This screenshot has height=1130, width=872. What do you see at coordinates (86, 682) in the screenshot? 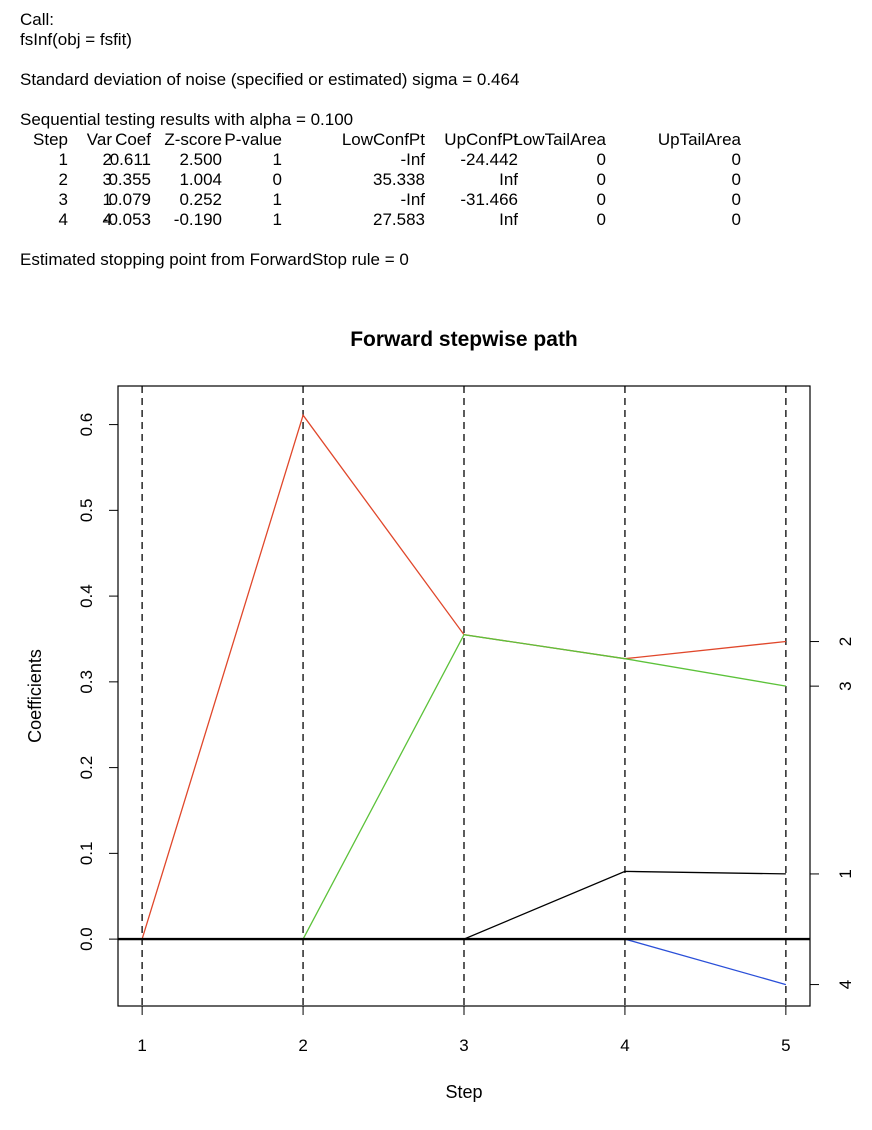
I see `y-tick-label: 0.3` at bounding box center [86, 682].